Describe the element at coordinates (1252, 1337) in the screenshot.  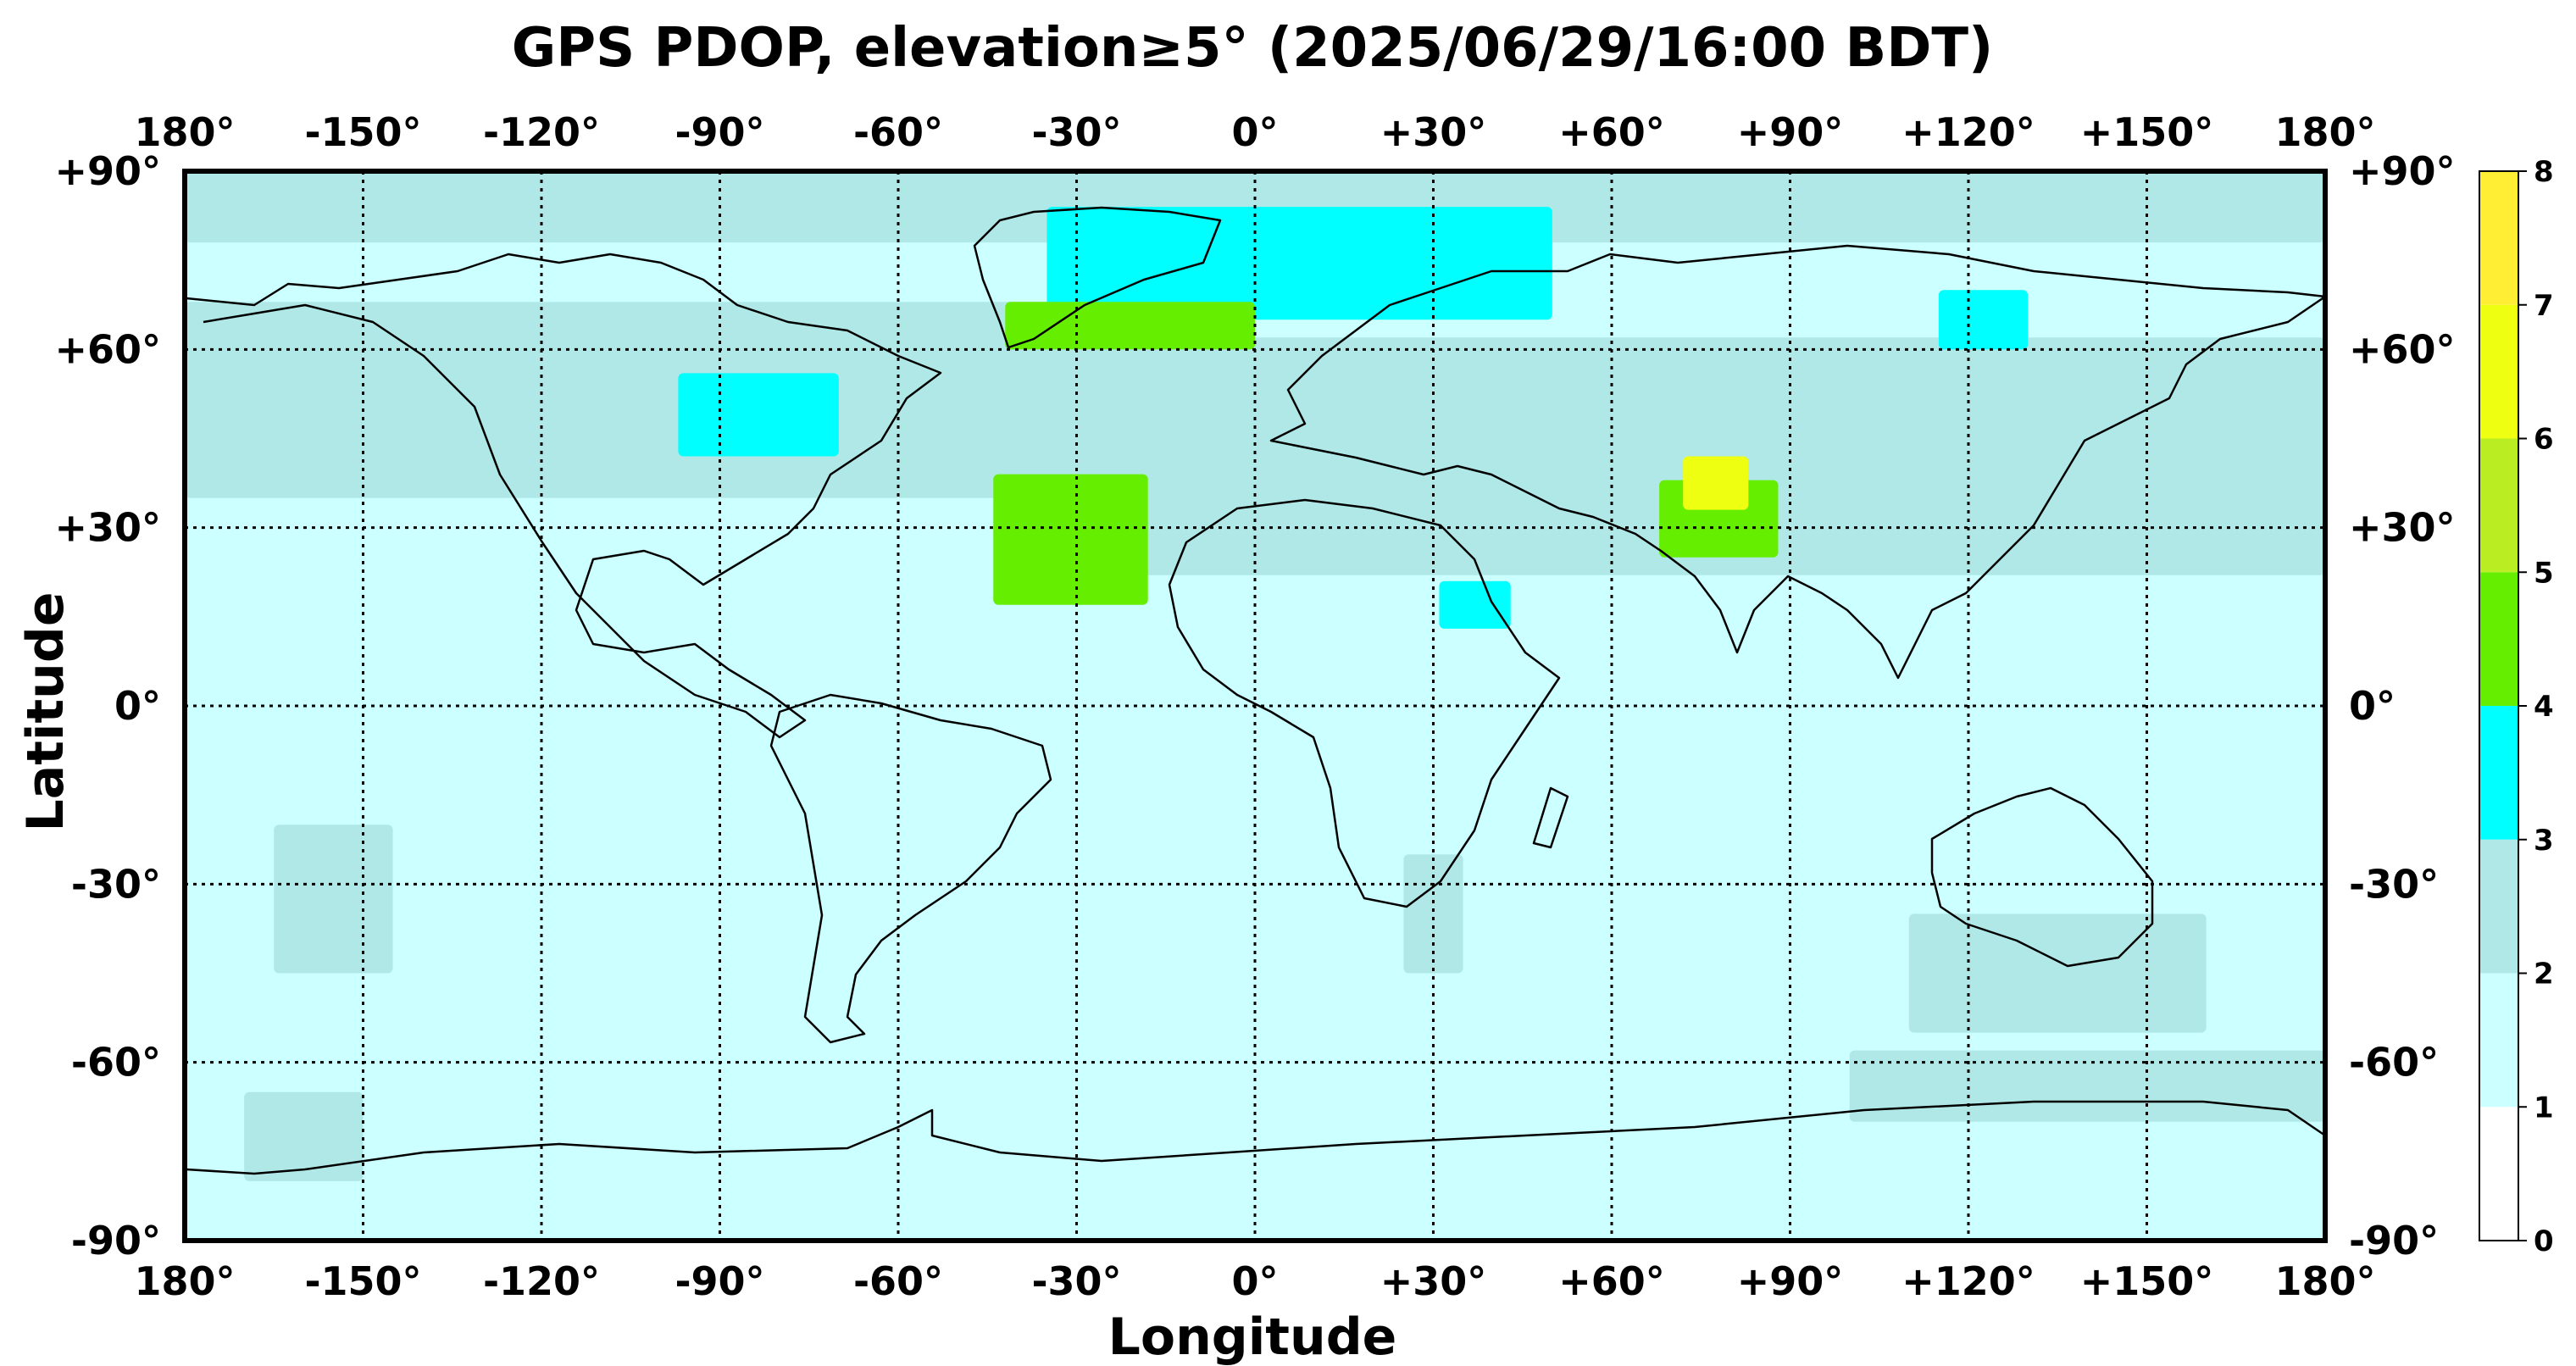
I see `x-axis-label: Longitude` at that location.